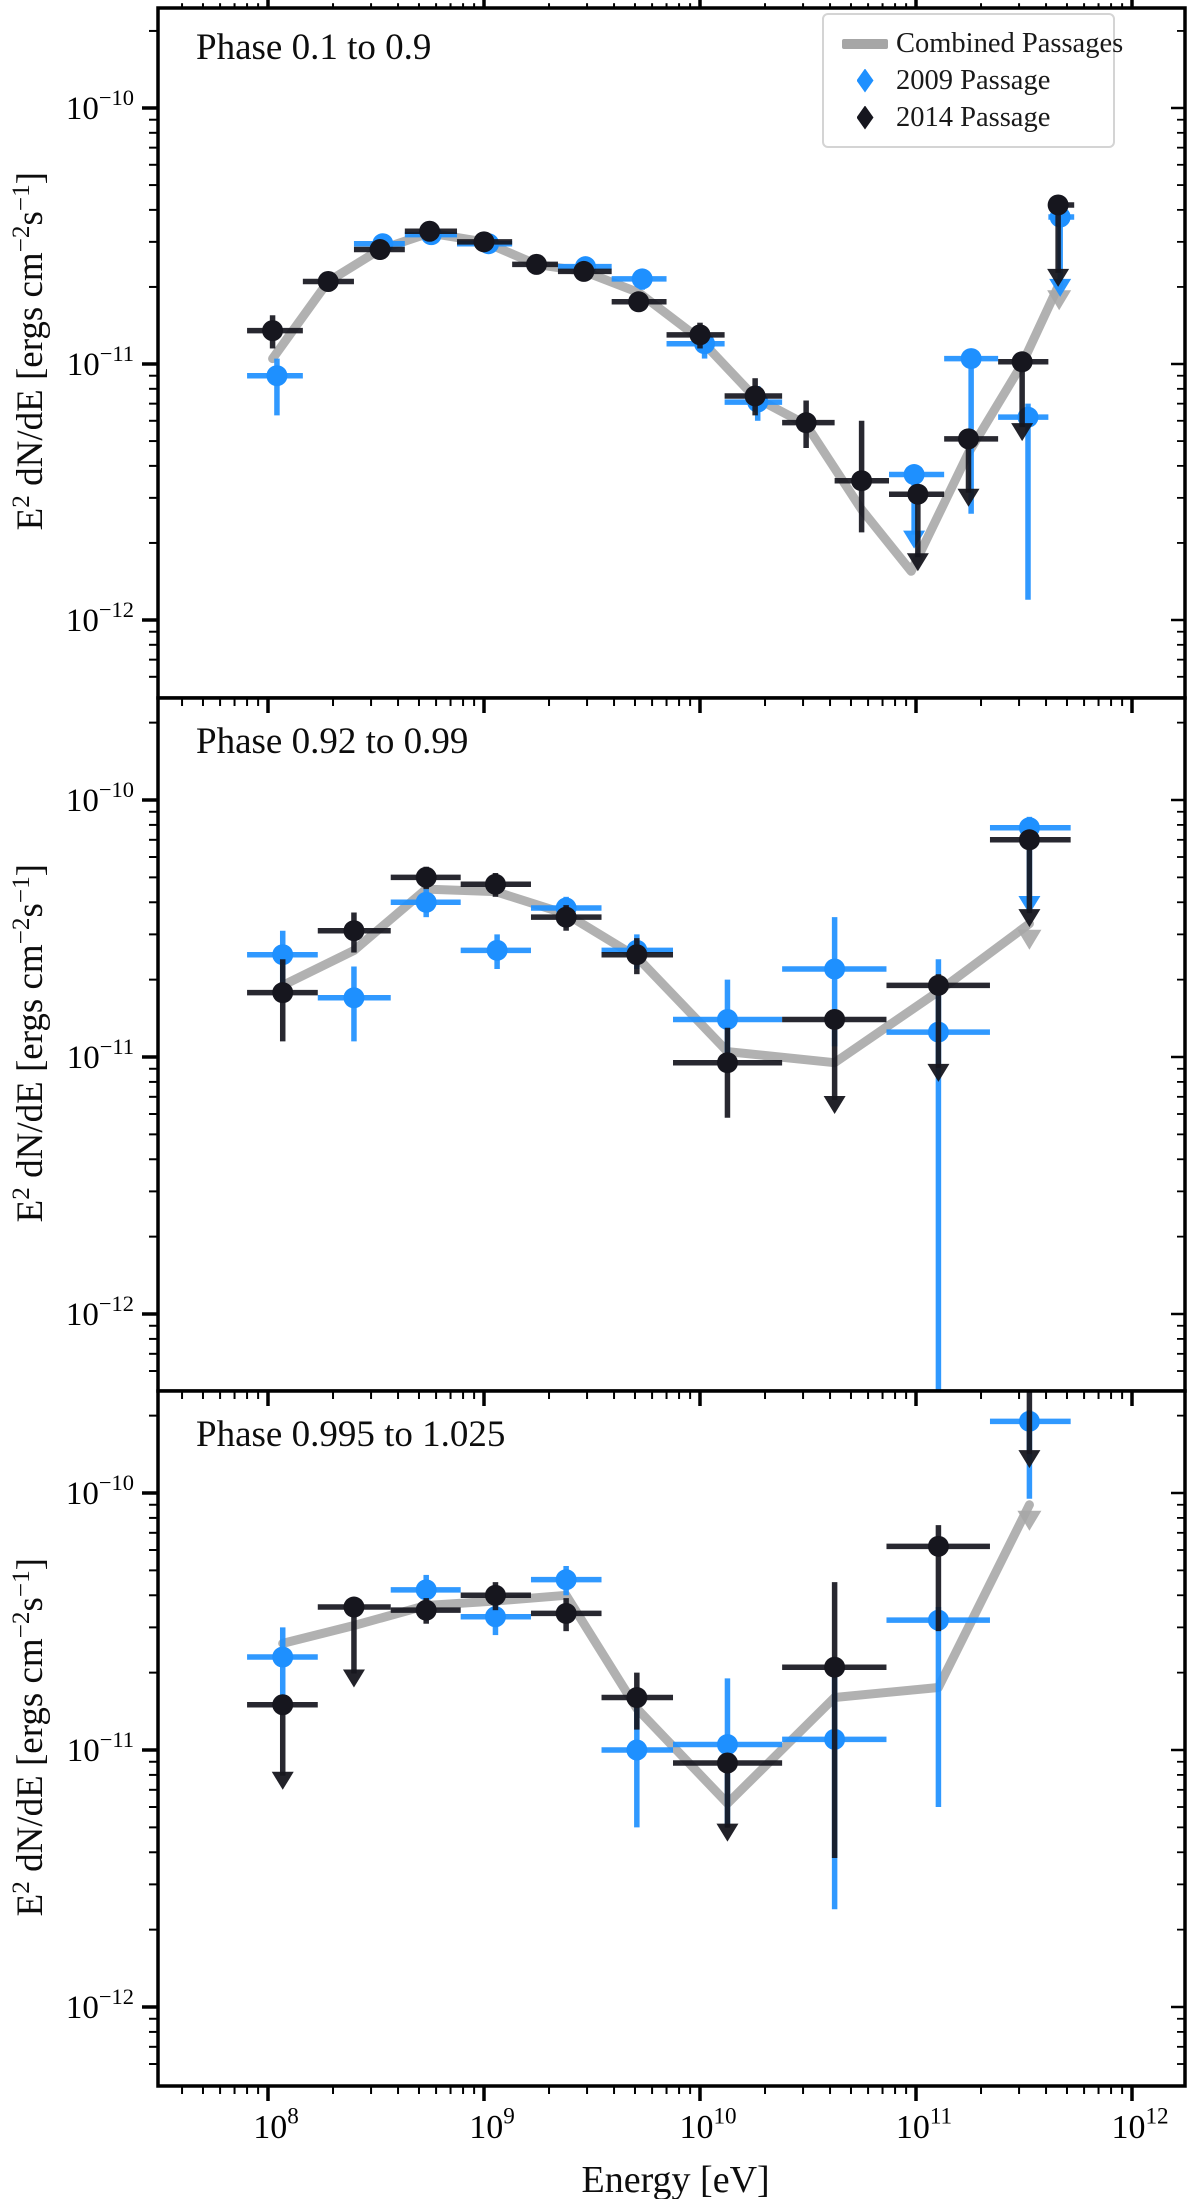 This screenshot has height=2199, width=1200. I want to click on x-tick-label: 1012, so click(1139, 2125).